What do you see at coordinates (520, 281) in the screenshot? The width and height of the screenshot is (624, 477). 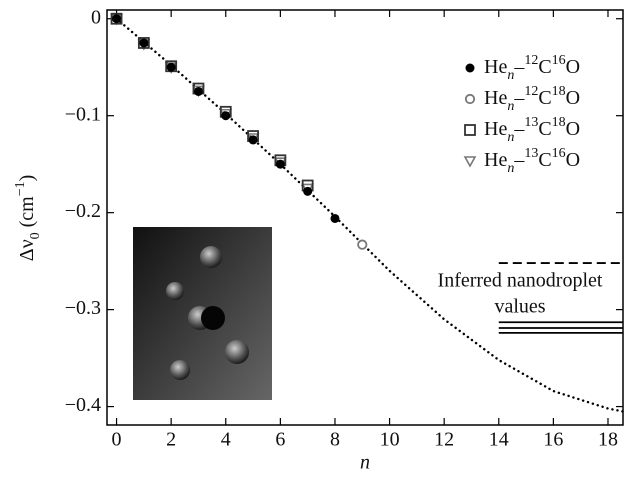 I see `annotation: Inferred nanodroplet` at bounding box center [520, 281].